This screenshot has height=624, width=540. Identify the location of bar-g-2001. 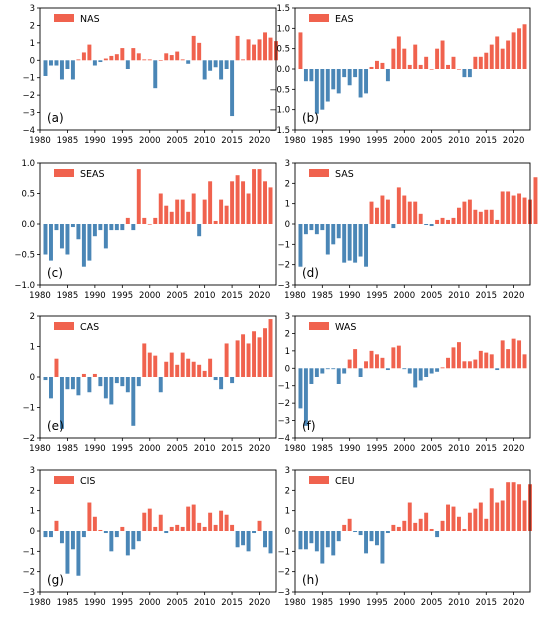
(155, 528).